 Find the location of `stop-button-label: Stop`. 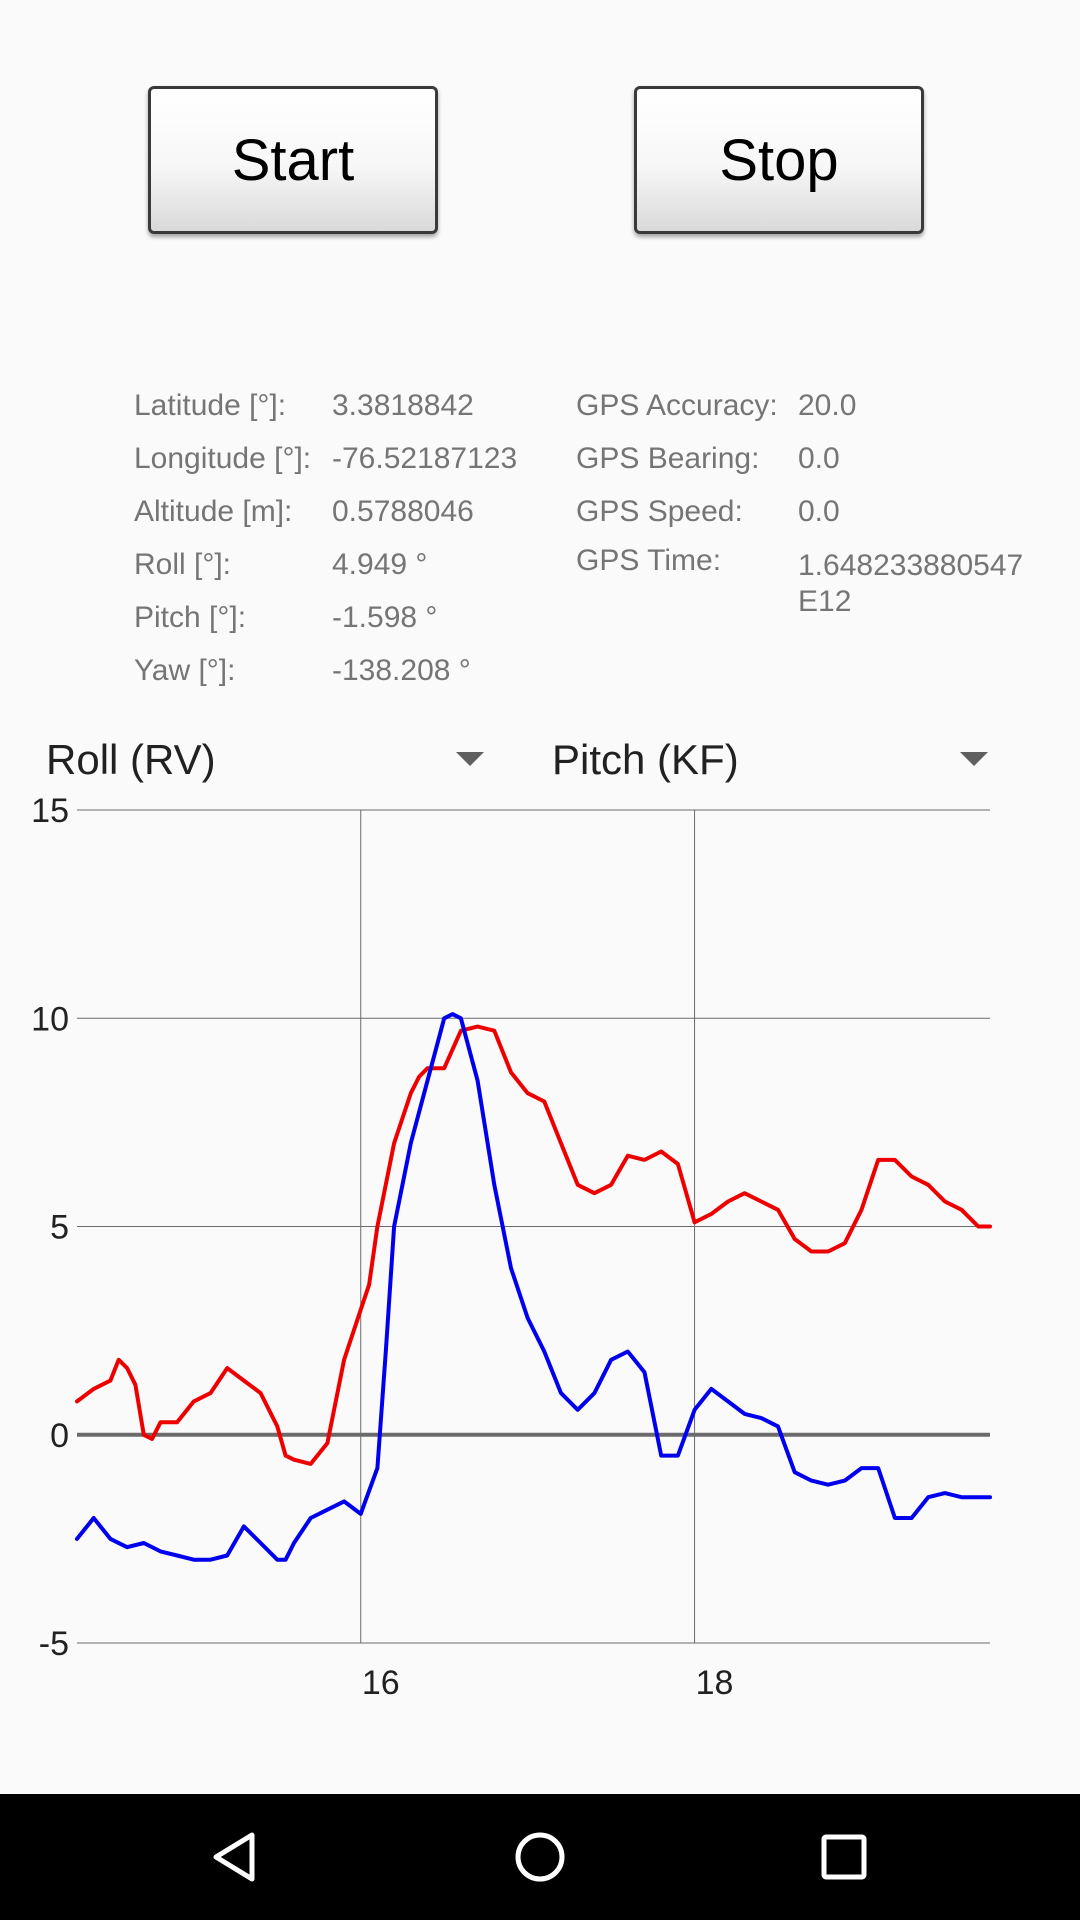

stop-button-label: Stop is located at coordinates (779, 160).